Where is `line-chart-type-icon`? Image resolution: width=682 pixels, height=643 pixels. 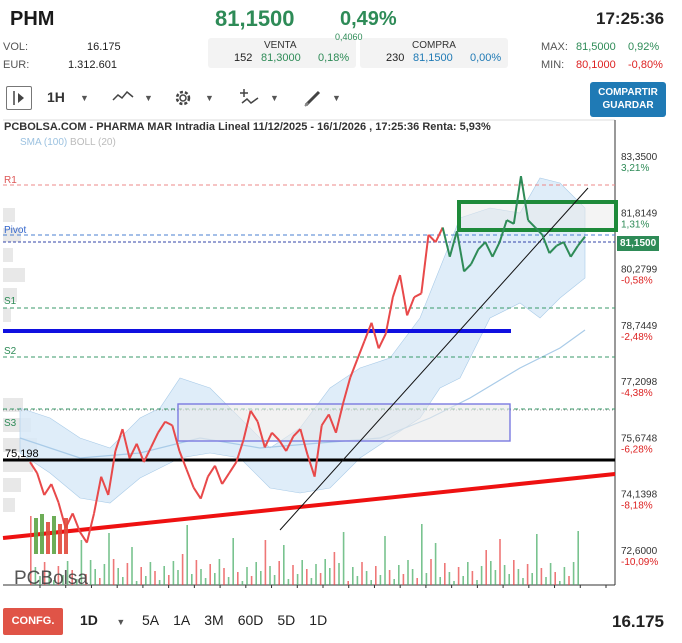 line-chart-type-icon is located at coordinates (123, 97).